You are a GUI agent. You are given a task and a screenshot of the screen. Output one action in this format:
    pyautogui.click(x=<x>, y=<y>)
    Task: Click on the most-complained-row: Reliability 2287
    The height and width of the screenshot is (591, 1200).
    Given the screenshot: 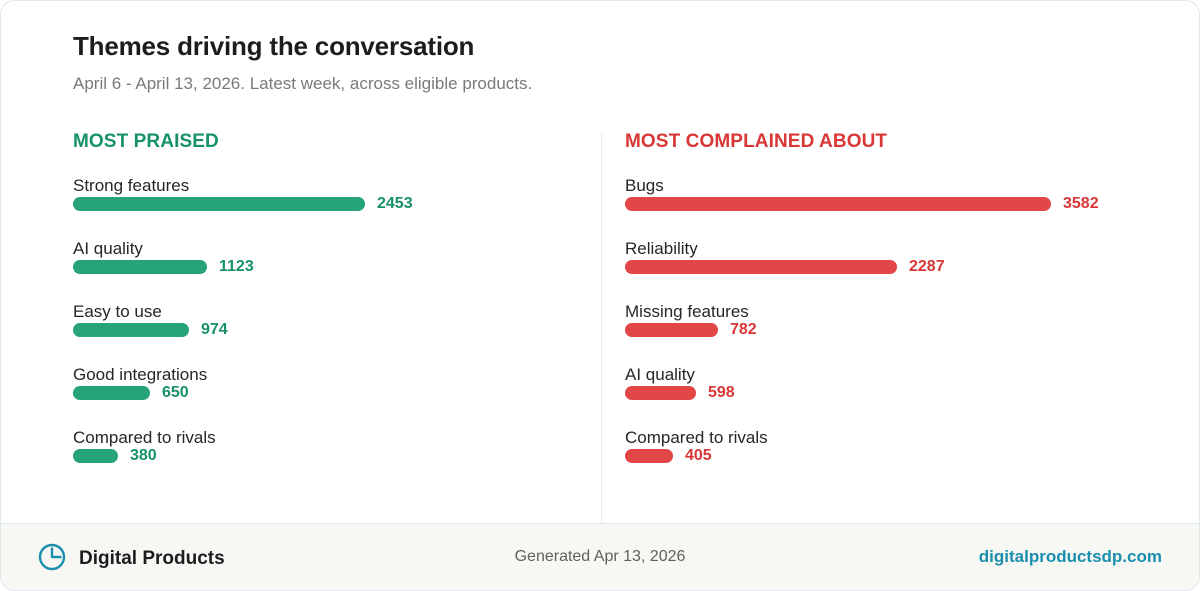 What is the action you would take?
    pyautogui.click(x=785, y=268)
    